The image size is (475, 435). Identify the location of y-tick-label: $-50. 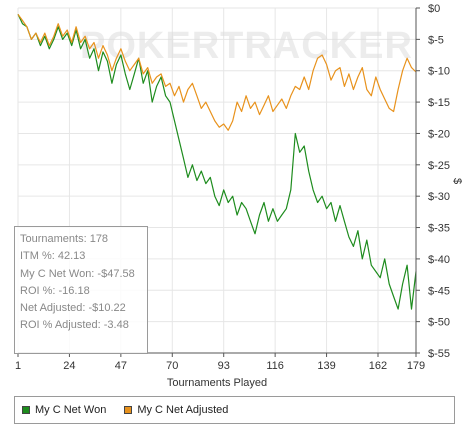
(439, 323).